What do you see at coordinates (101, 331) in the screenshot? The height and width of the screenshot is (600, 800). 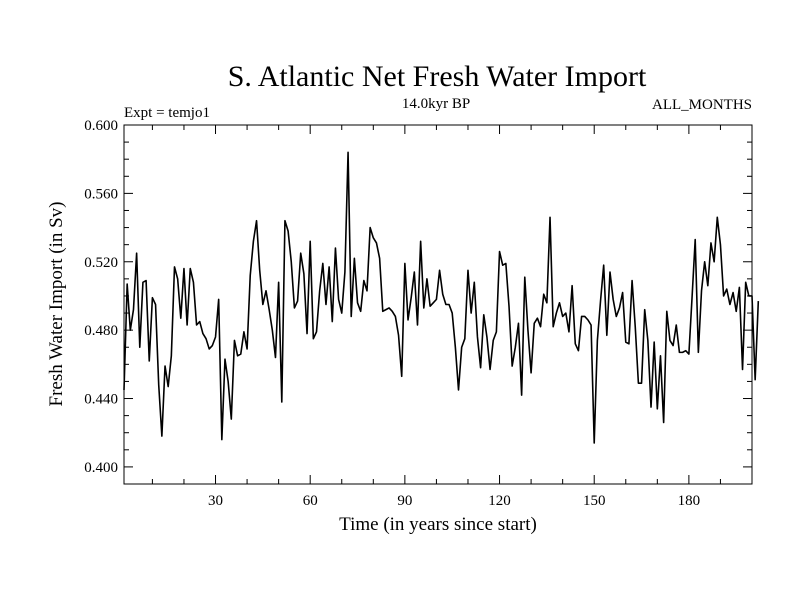 I see `y-tick-label: 0.480` at bounding box center [101, 331].